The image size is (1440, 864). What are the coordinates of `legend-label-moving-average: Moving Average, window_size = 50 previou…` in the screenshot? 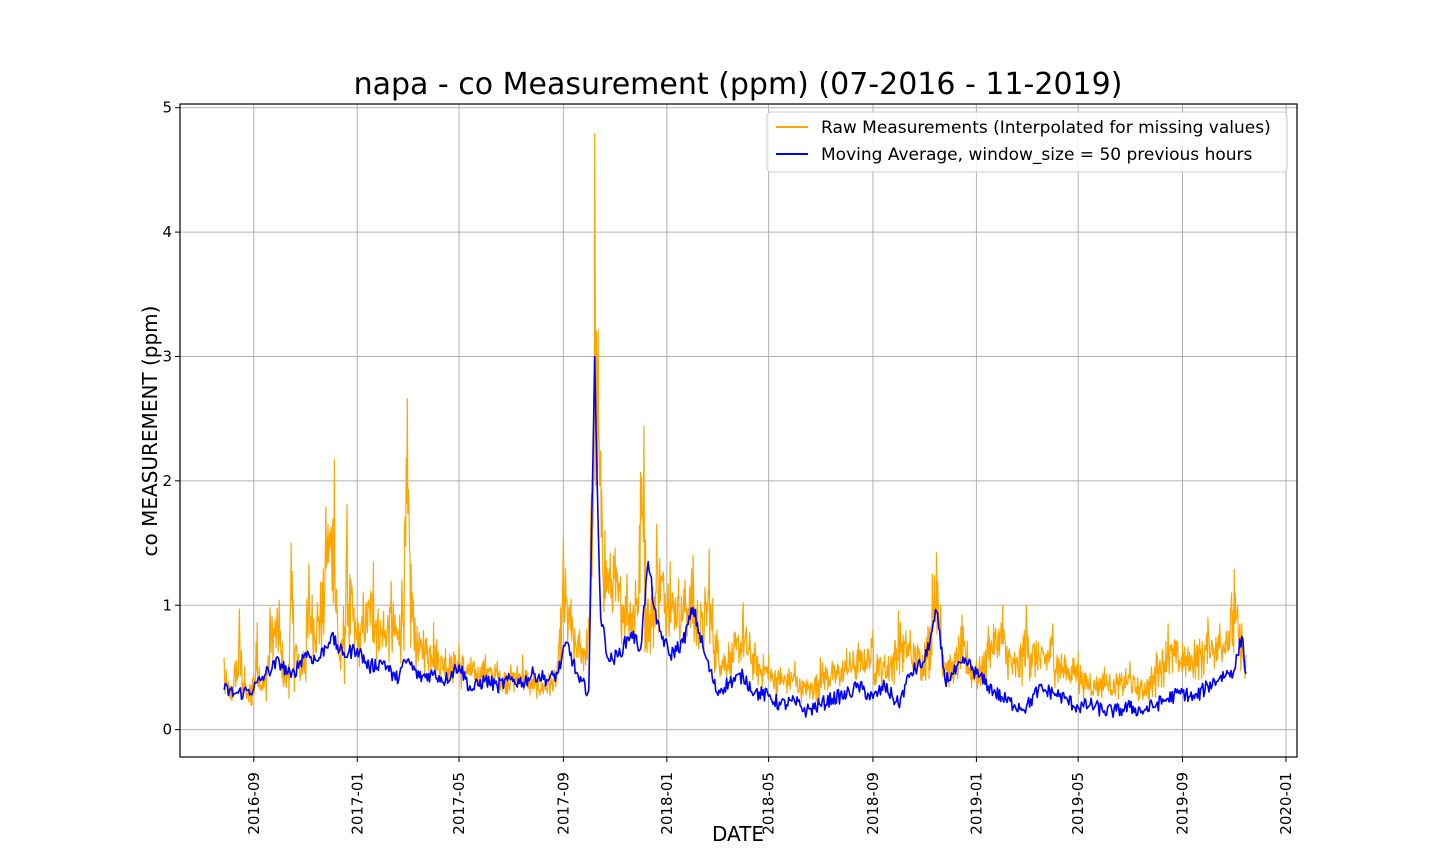 It's located at (1037, 155).